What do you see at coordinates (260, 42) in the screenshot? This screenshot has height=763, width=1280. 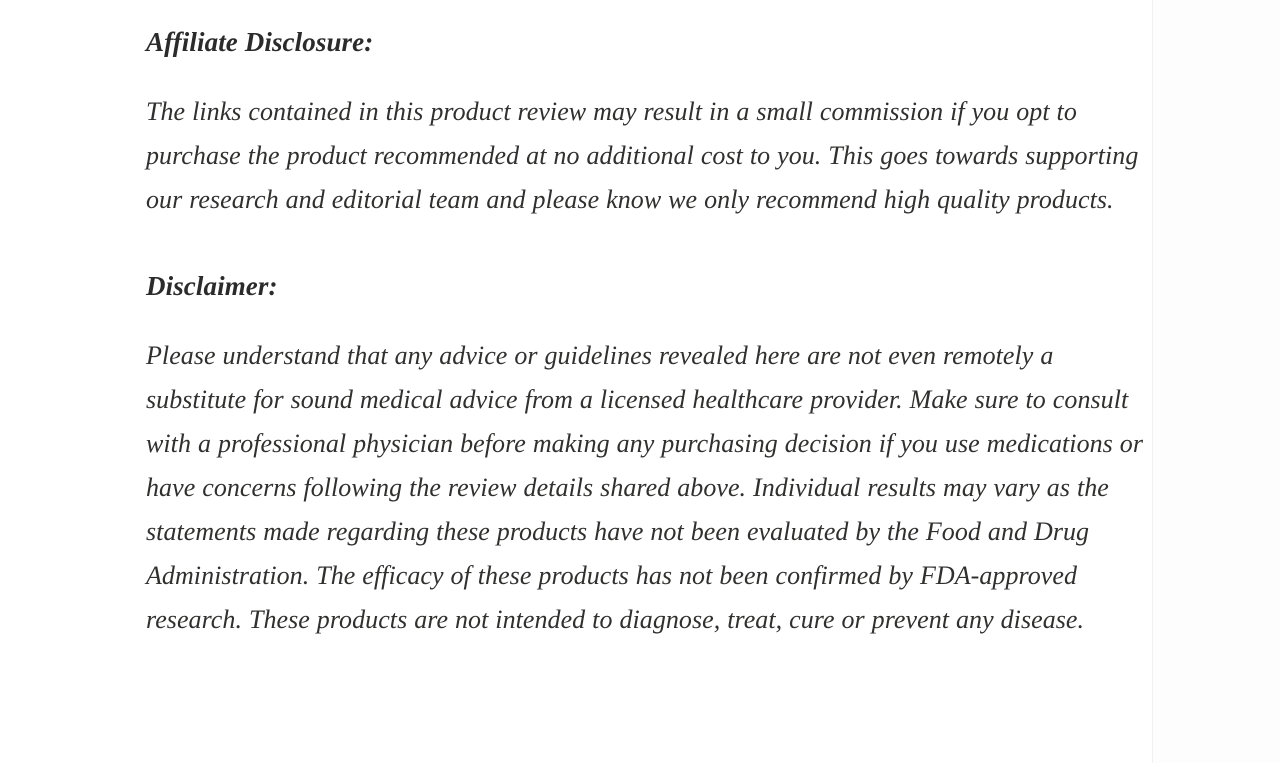 I see `affiliate-disclosure-heading: Affiliate Disclosure:` at bounding box center [260, 42].